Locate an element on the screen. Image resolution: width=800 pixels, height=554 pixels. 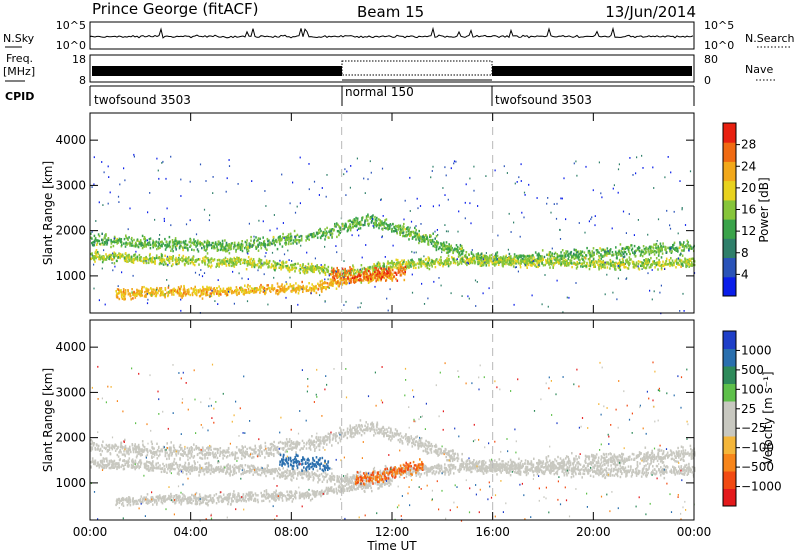
power-mode-boundaries is located at coordinates (417, 213).